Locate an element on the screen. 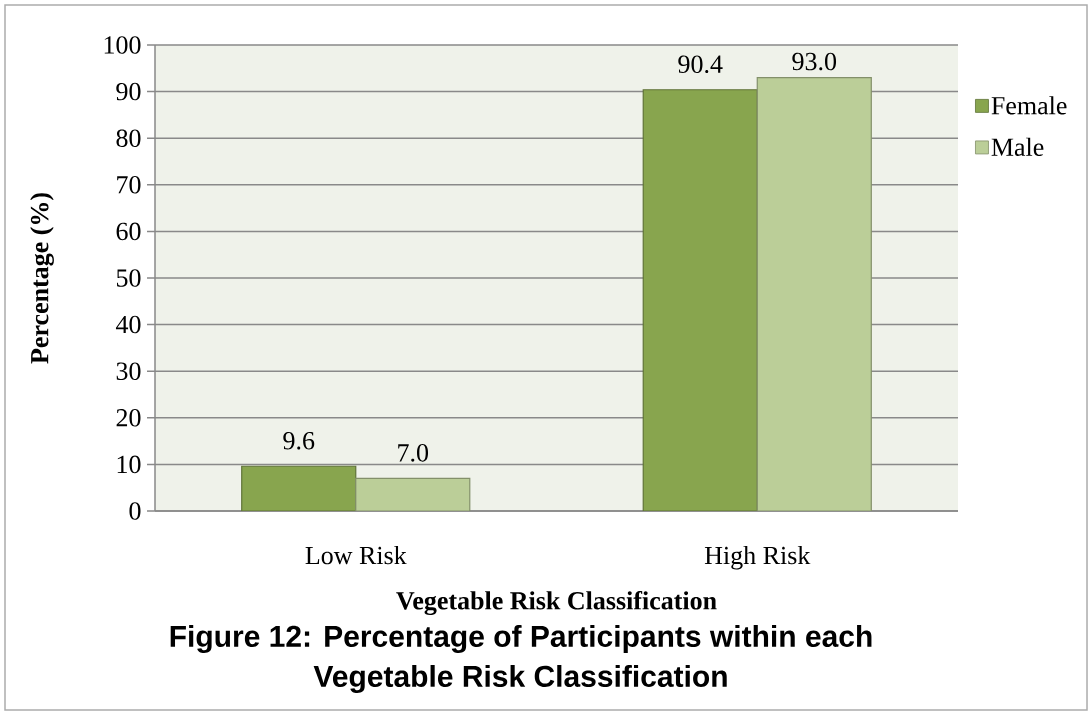  y-tick-label: 20 is located at coordinates (128, 418).